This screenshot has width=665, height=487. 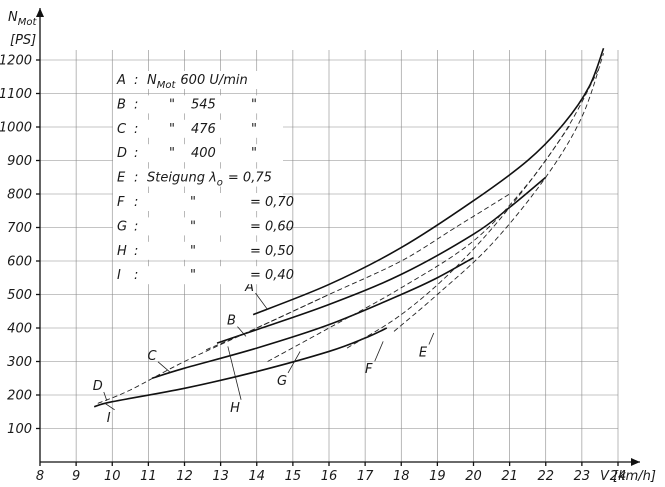 I want to click on y-tick-label-200: 200, so click(x=19, y=396).